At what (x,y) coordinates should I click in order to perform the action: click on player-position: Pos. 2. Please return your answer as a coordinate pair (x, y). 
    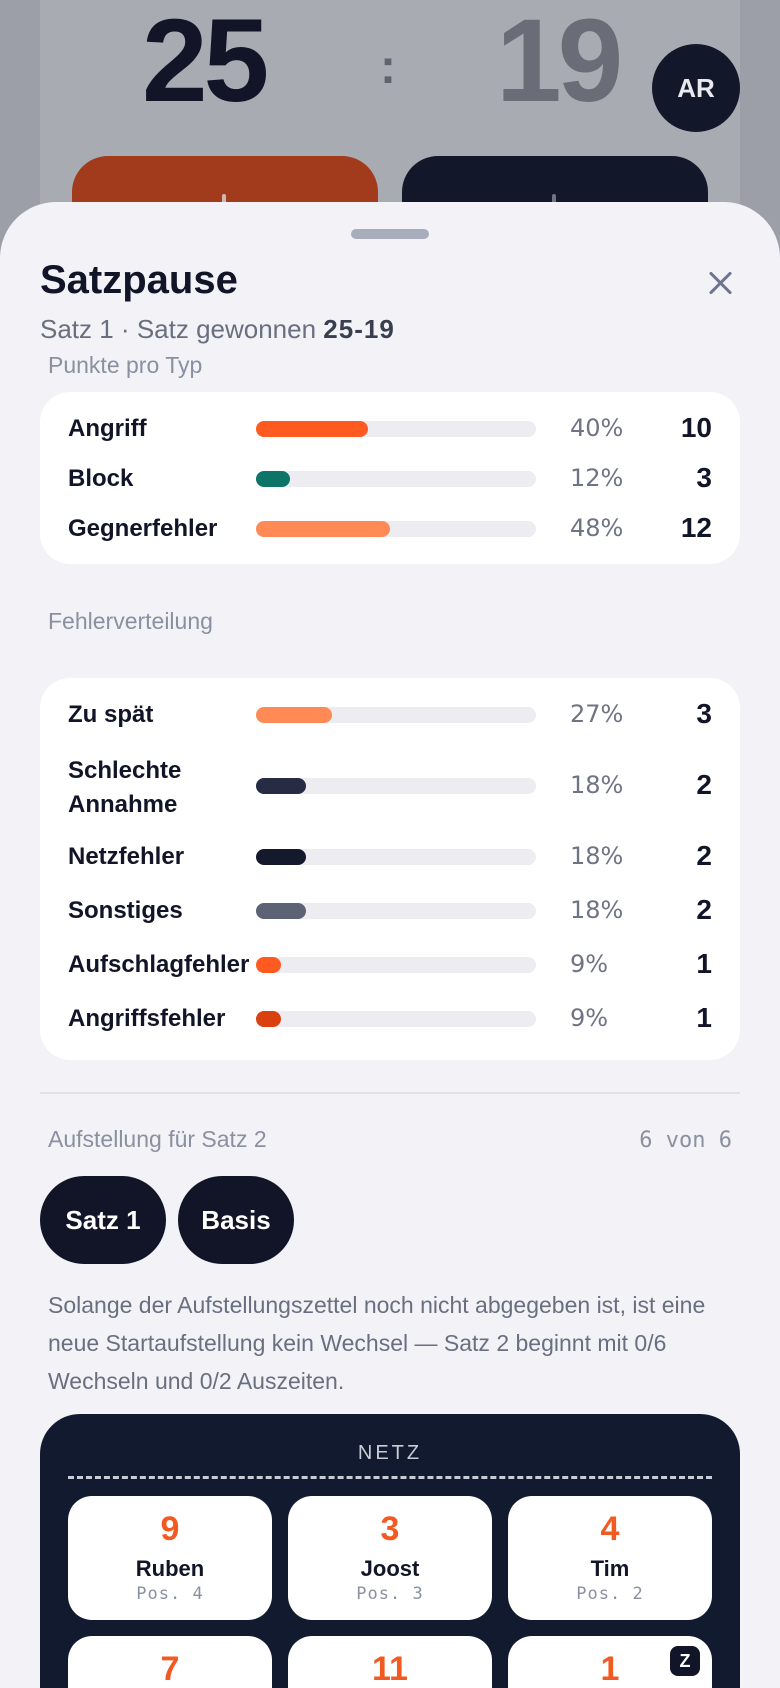
    Looking at the image, I should click on (610, 1594).